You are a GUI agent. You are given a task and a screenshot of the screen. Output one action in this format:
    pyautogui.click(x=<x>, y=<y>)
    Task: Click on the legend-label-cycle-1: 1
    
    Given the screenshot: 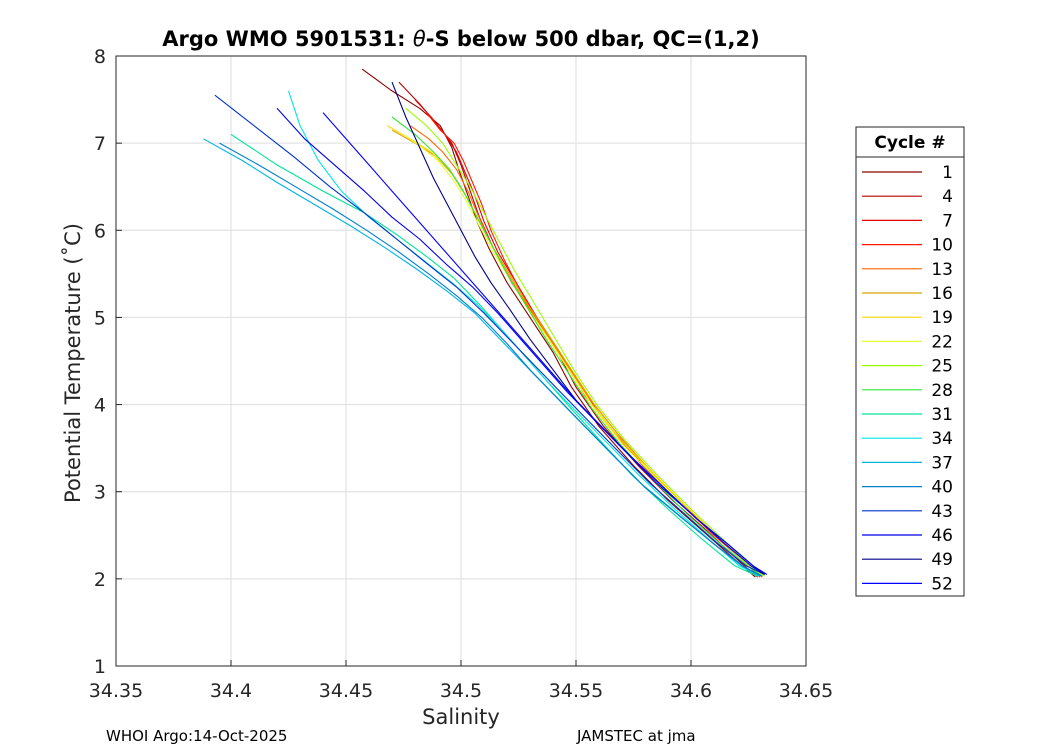 What is the action you would take?
    pyautogui.click(x=947, y=173)
    